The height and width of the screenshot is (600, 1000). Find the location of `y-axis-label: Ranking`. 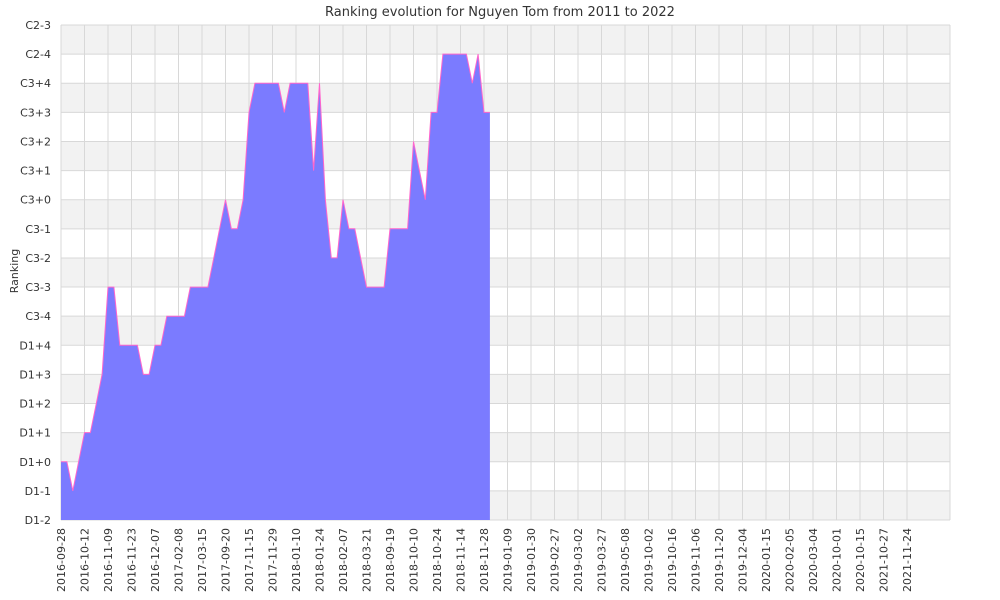

y-axis-label: Ranking is located at coordinates (14, 271).